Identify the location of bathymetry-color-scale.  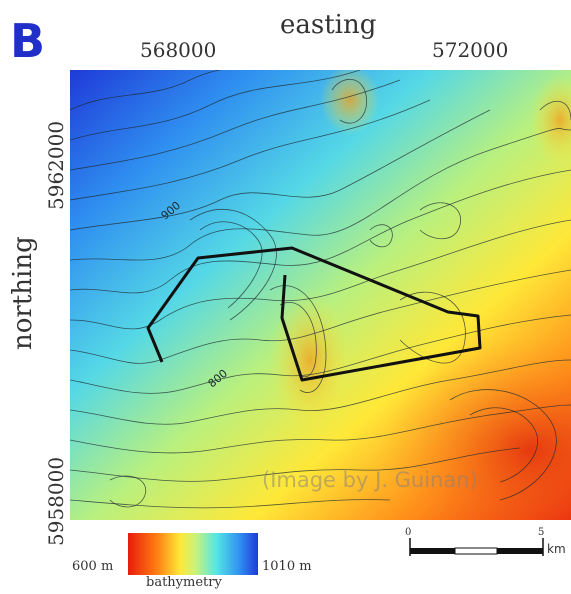
(193, 554).